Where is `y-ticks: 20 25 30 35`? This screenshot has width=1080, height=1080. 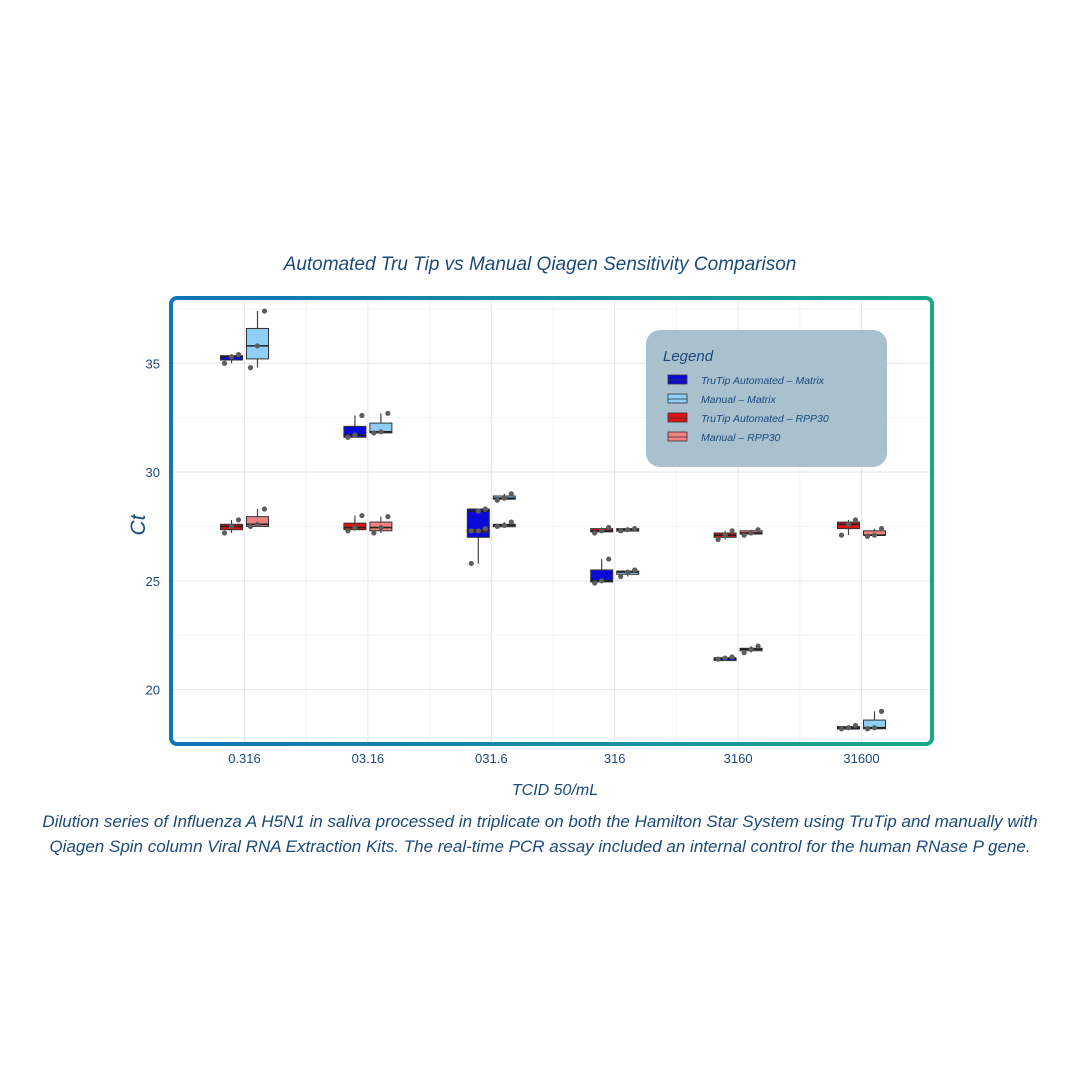 y-ticks: 20 25 30 35 is located at coordinates (153, 526).